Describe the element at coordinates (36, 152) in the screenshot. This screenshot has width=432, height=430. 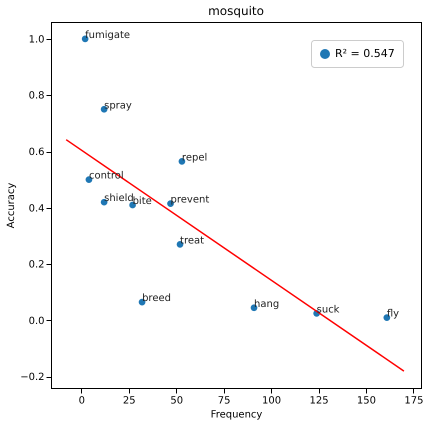
I see `y-tick-label: 0.6` at that location.